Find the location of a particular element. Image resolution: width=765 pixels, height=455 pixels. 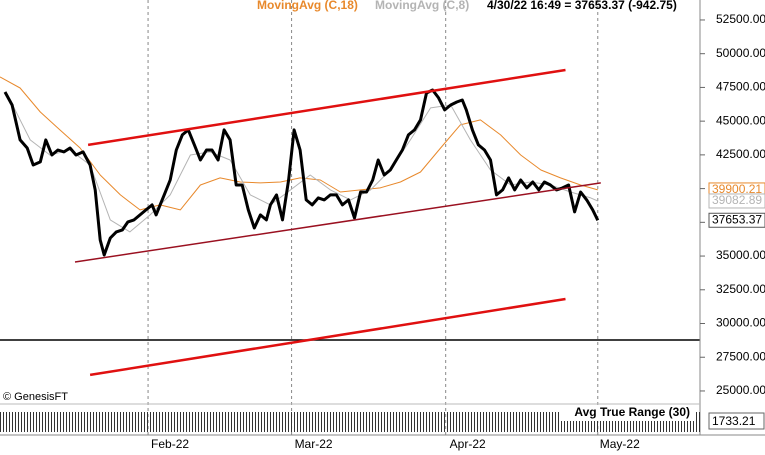

legend-entry: MovingAvg (C,18) is located at coordinates (307, 6).